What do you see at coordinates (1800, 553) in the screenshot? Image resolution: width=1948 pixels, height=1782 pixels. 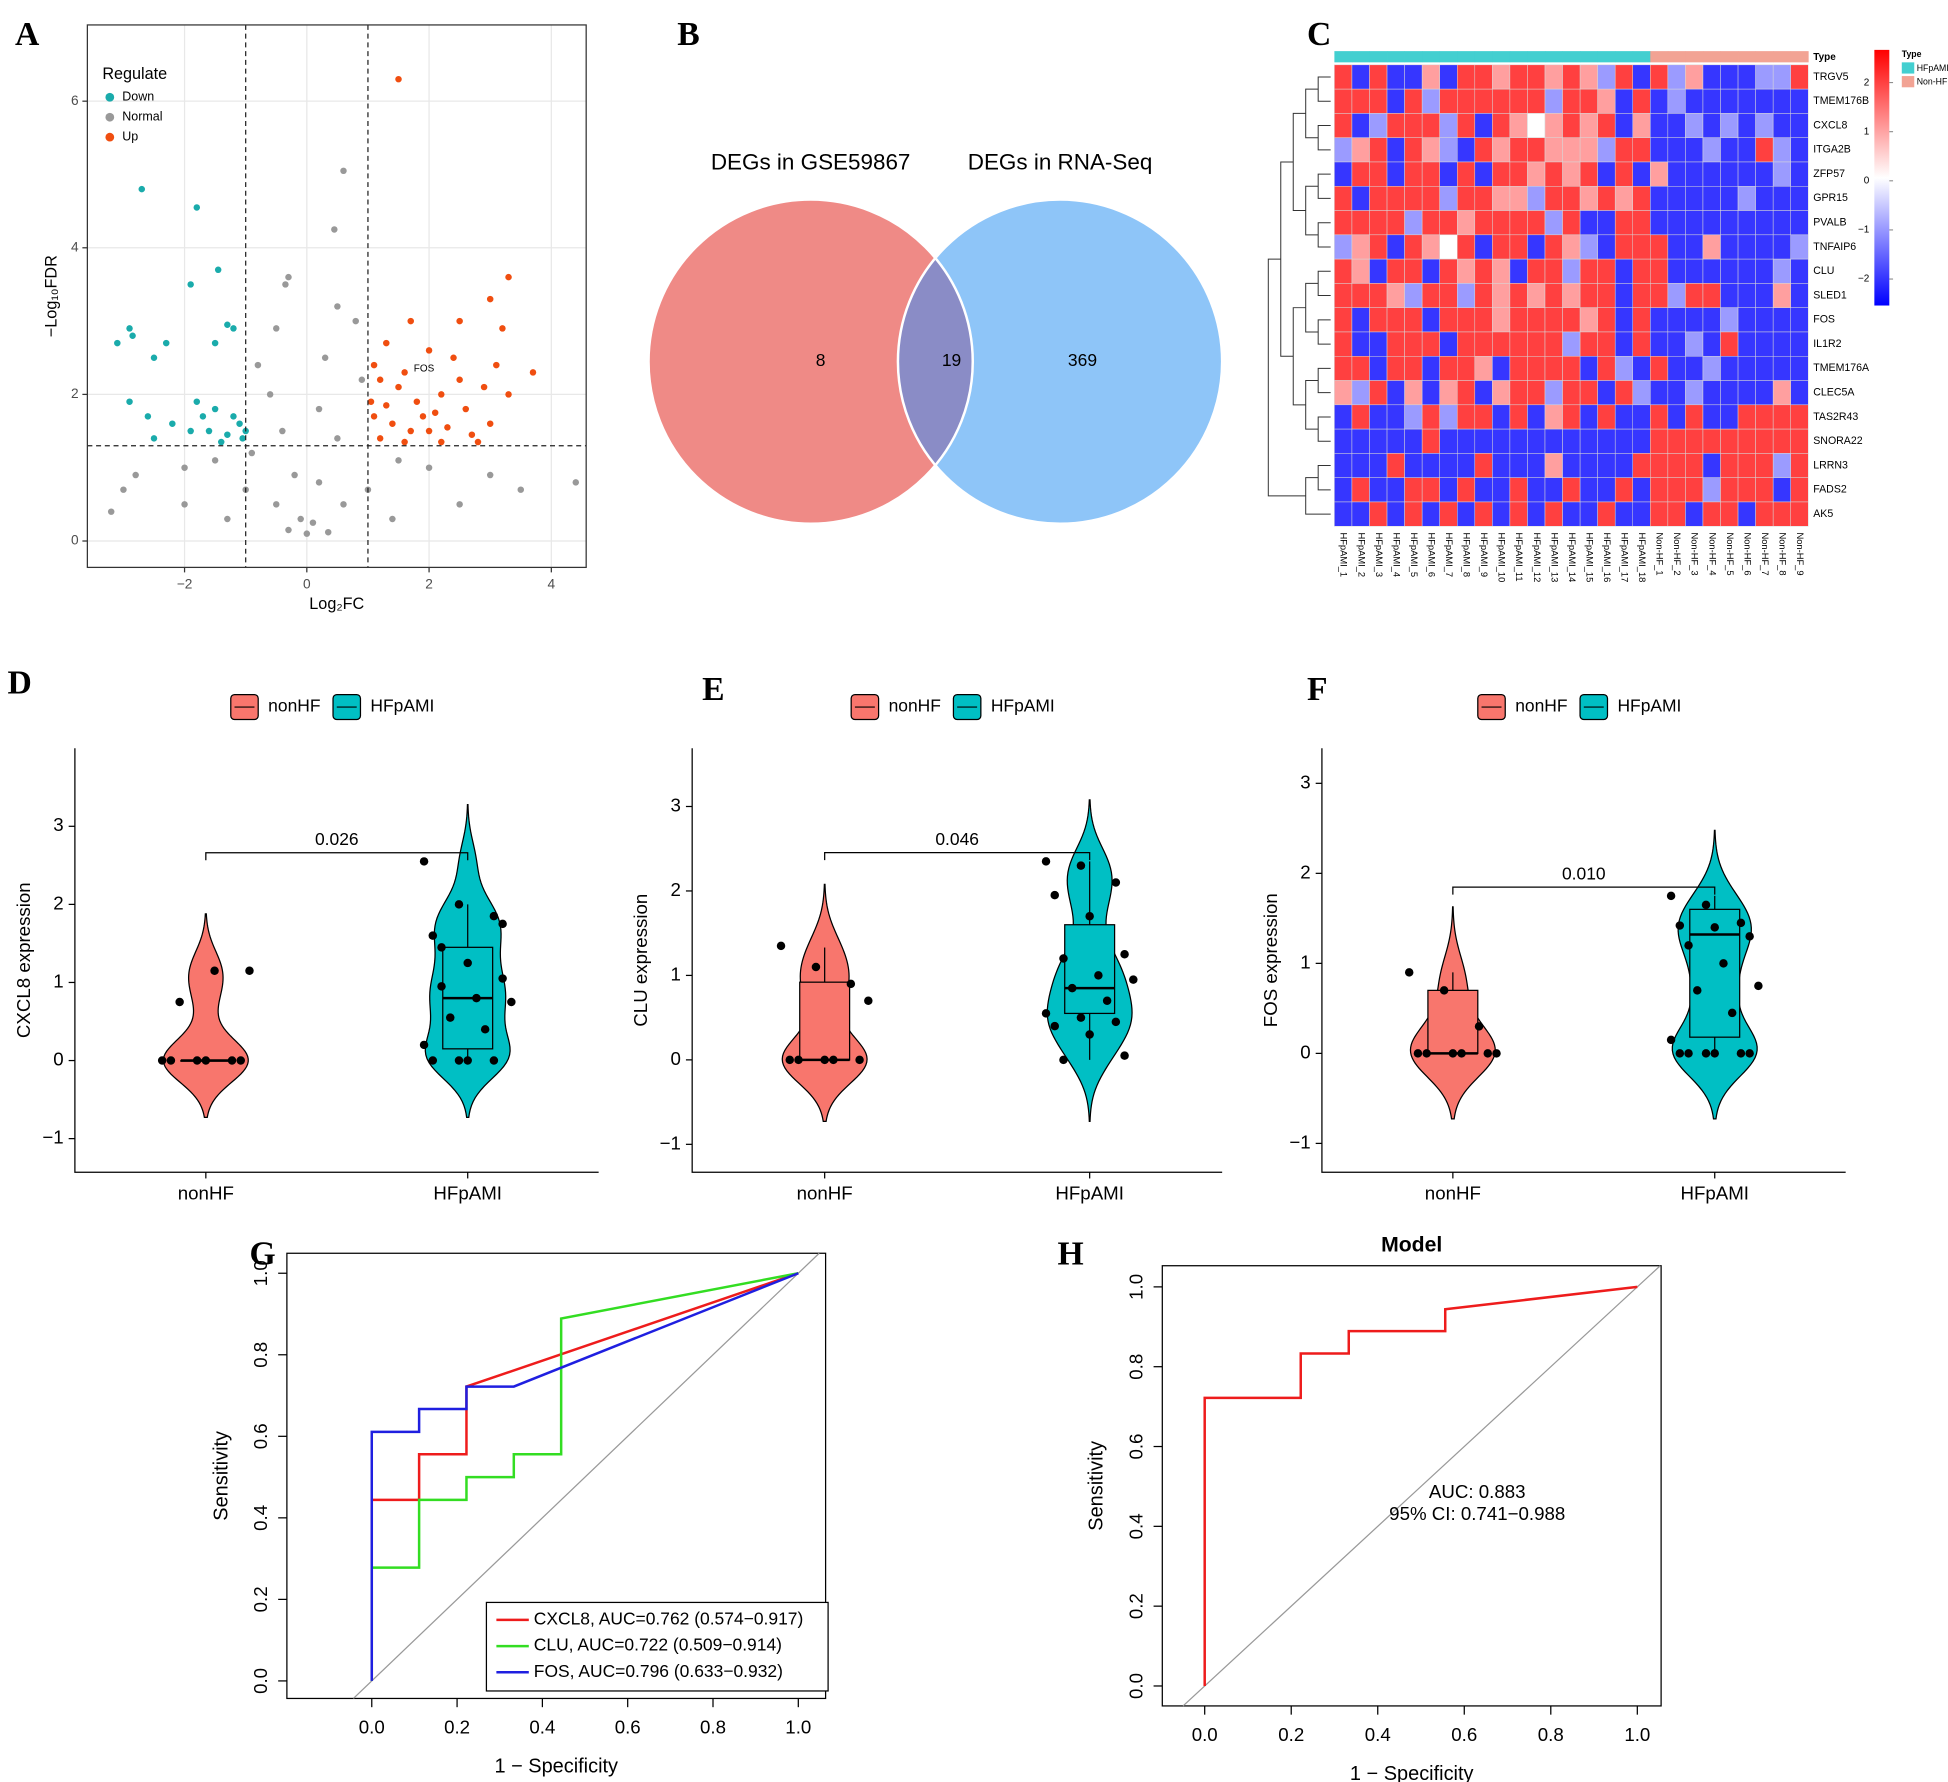 I see `column-label: Non-HF_9` at bounding box center [1800, 553].